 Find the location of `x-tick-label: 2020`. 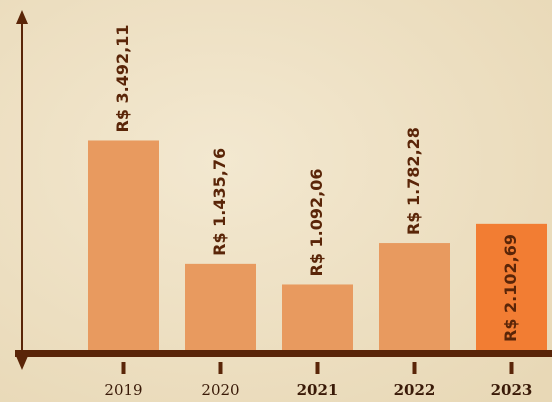

x-tick-label: 2020 is located at coordinates (220, 390).